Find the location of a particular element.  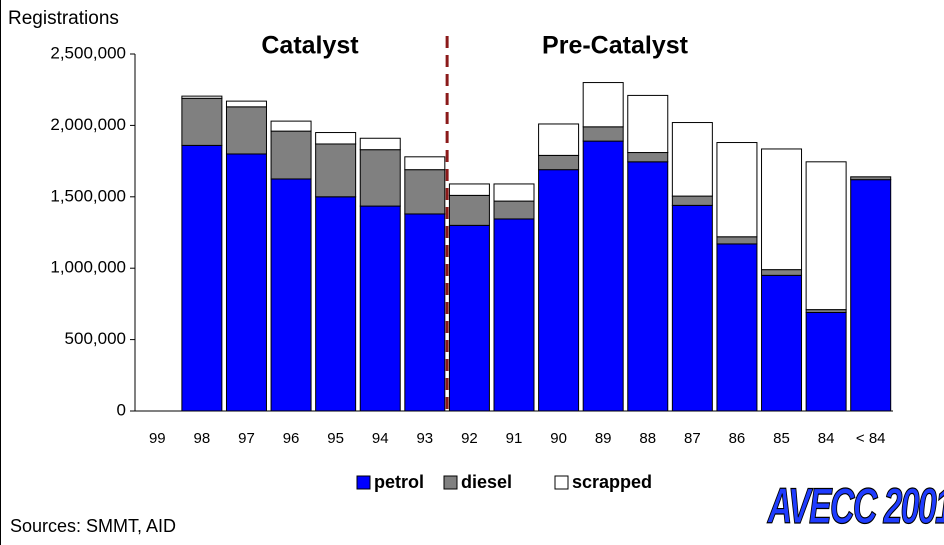

y-tick-label: 0 is located at coordinates (121, 409).